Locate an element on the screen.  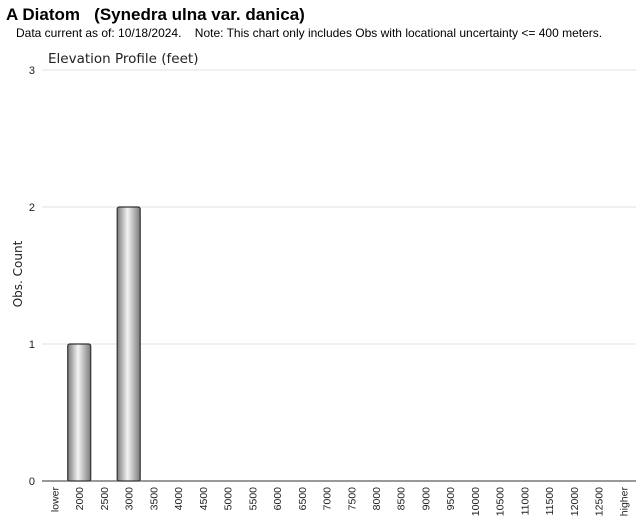
x-tick-label: 11000 is located at coordinates (525, 501).